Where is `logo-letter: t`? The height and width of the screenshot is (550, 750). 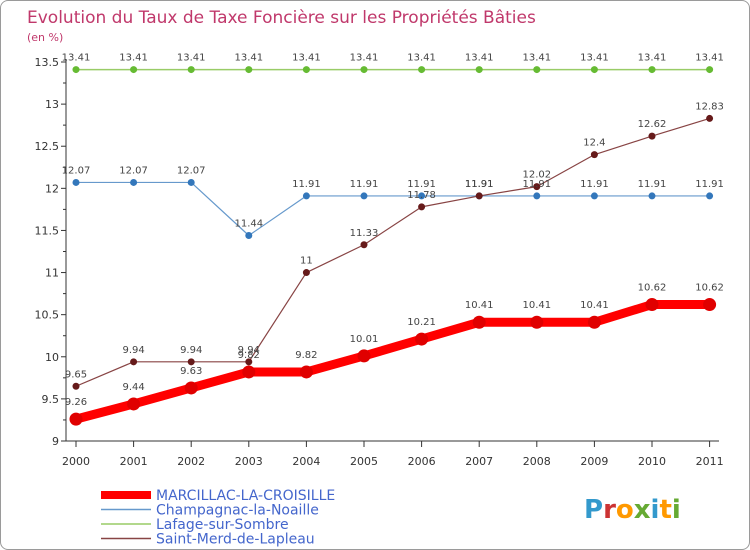
logo-letter: t is located at coordinates (665, 510).